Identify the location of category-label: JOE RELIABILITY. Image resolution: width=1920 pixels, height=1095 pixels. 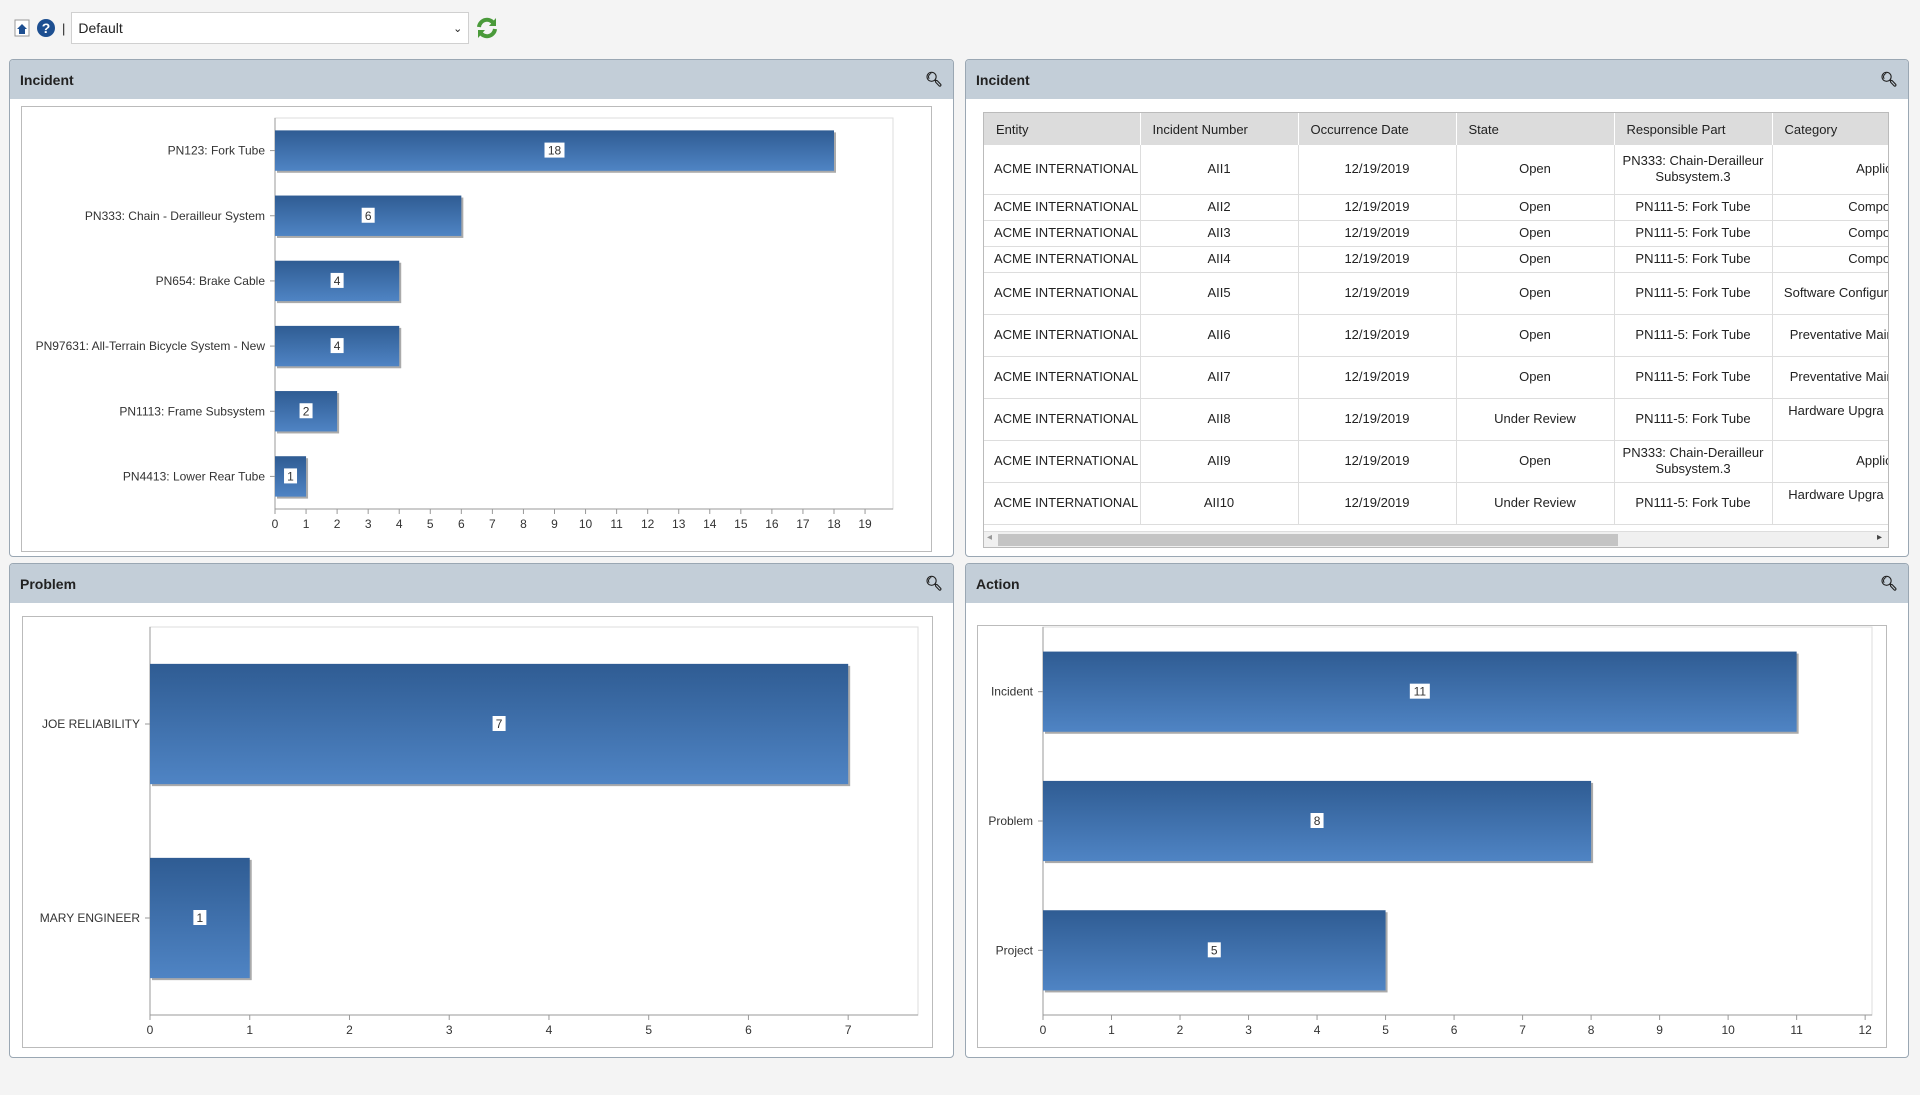
(91, 724).